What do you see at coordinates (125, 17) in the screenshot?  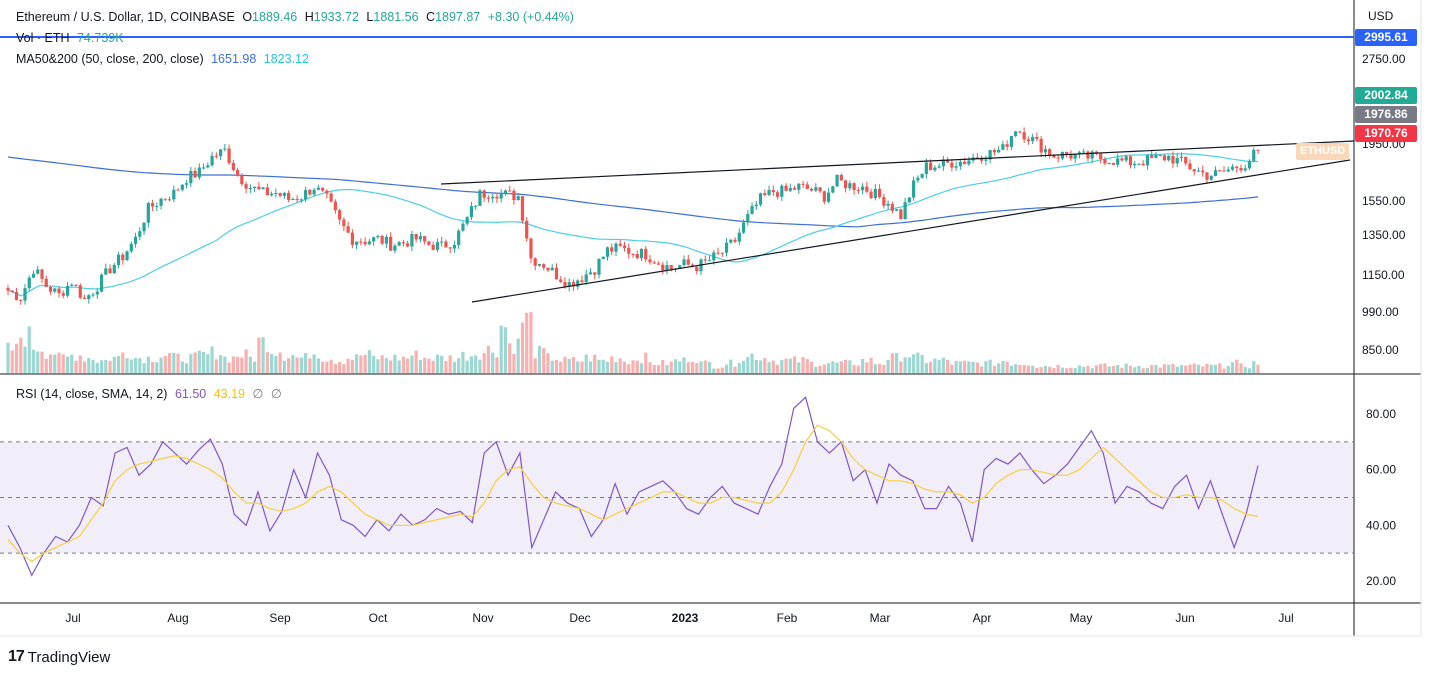 I see `symbol-title: Ethereum / U.S. Dollar, 1D, COINBASE` at bounding box center [125, 17].